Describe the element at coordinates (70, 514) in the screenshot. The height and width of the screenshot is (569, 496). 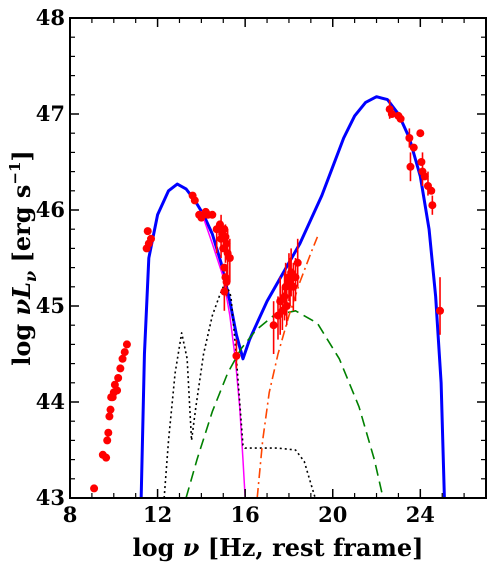
I see `x-tick-label: 8` at that location.